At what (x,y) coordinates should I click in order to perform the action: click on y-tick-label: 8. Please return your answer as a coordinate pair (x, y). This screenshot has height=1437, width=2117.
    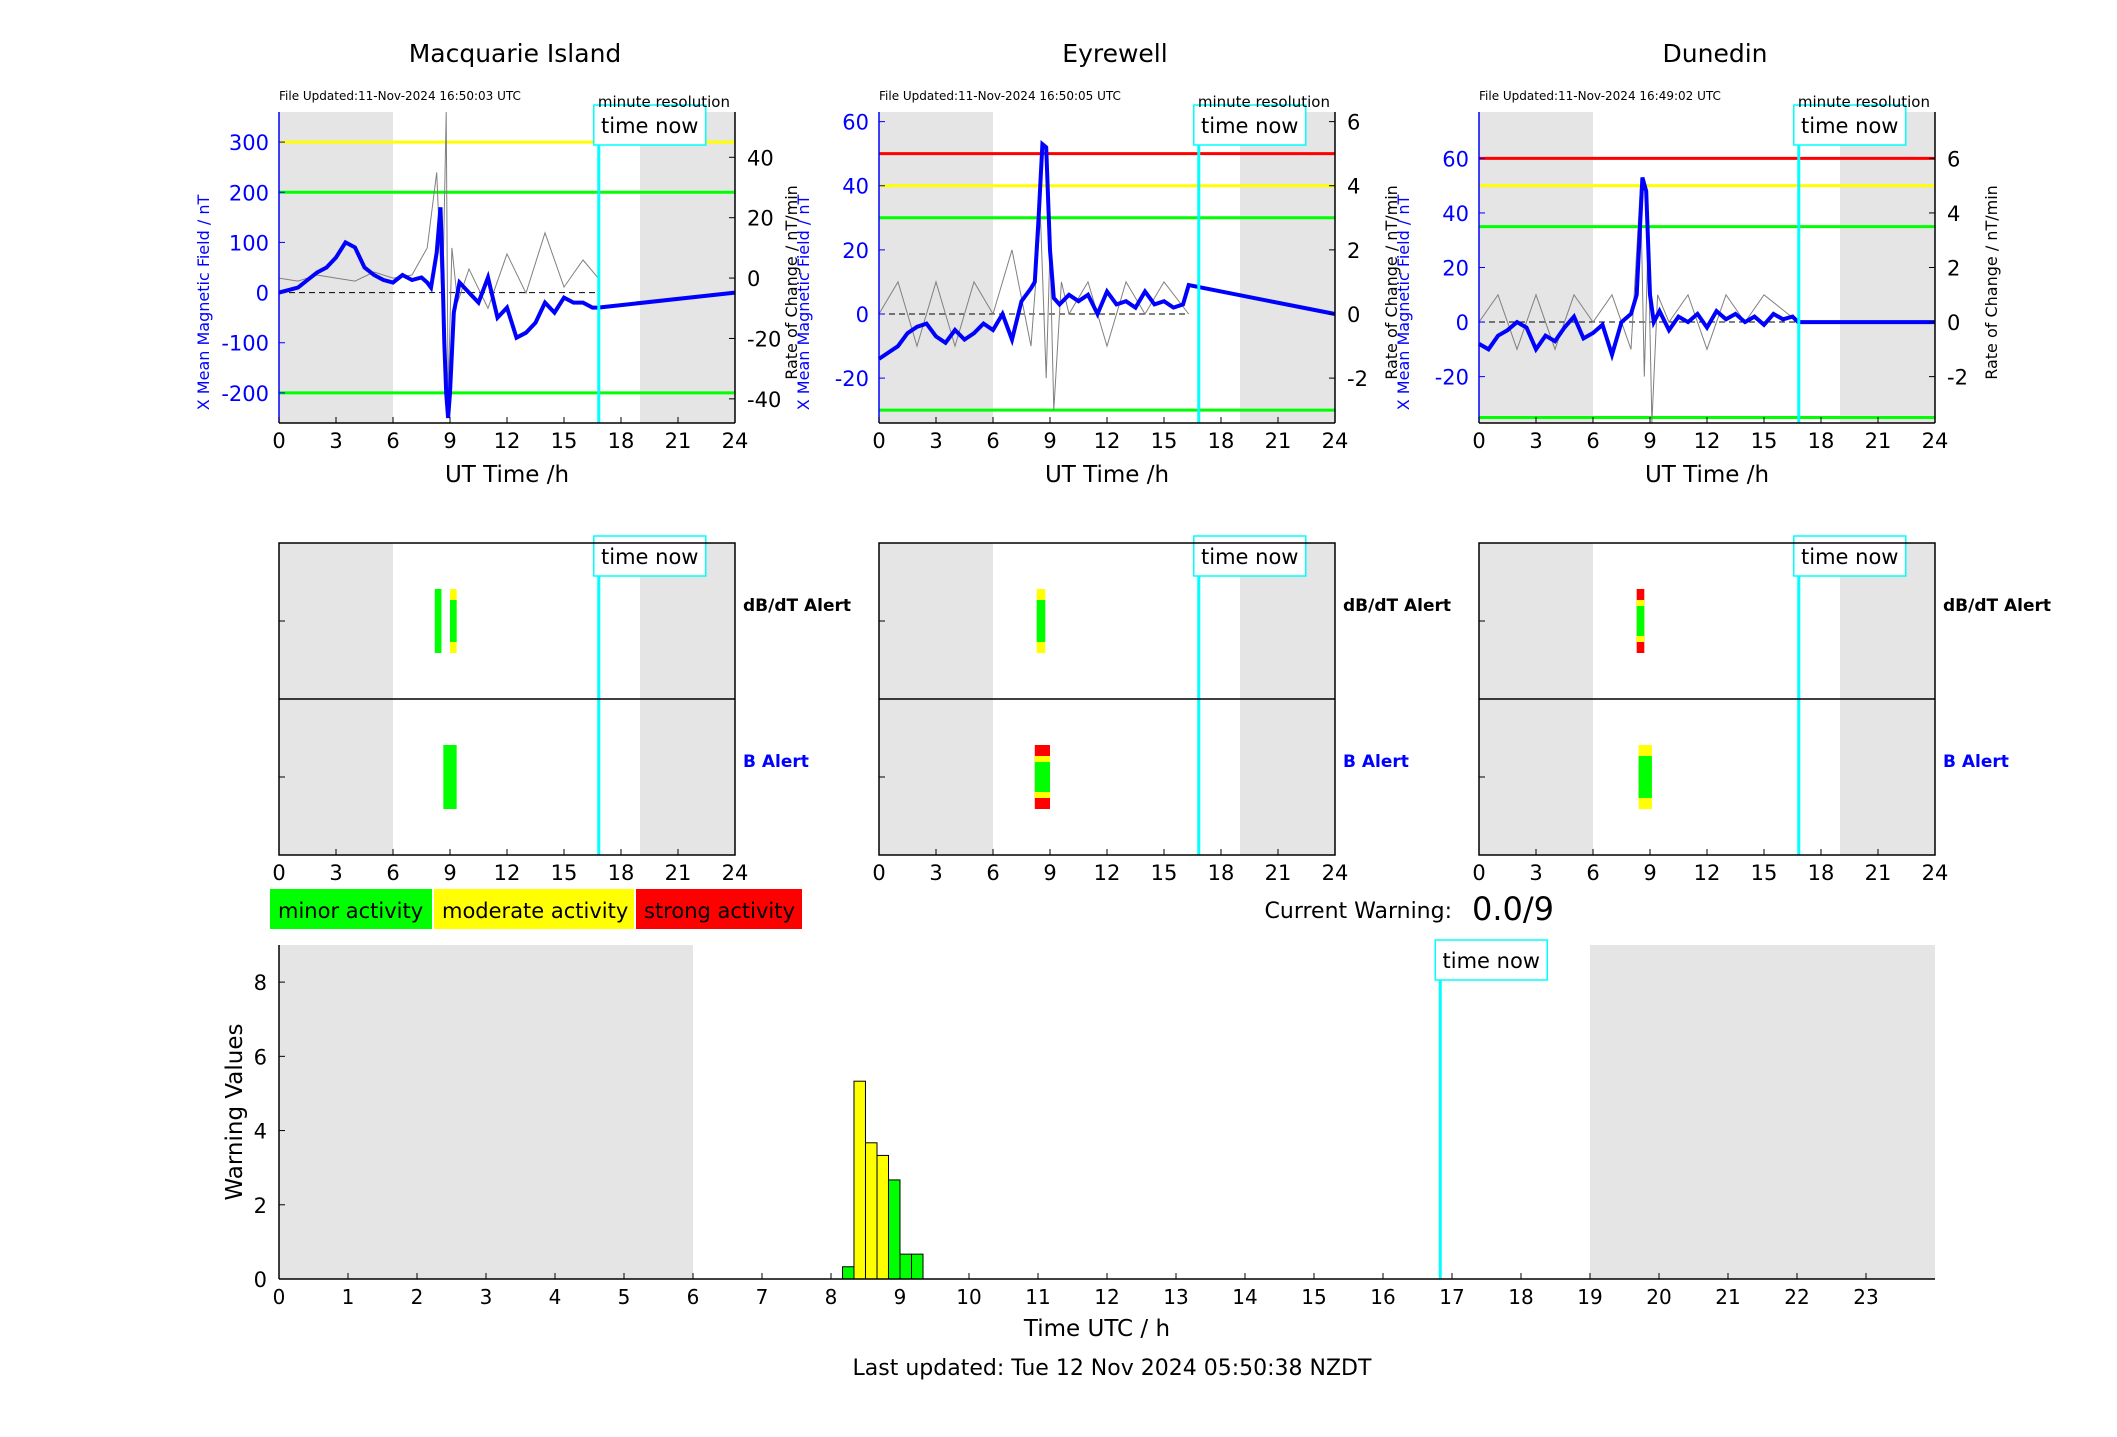
    Looking at the image, I should click on (260, 983).